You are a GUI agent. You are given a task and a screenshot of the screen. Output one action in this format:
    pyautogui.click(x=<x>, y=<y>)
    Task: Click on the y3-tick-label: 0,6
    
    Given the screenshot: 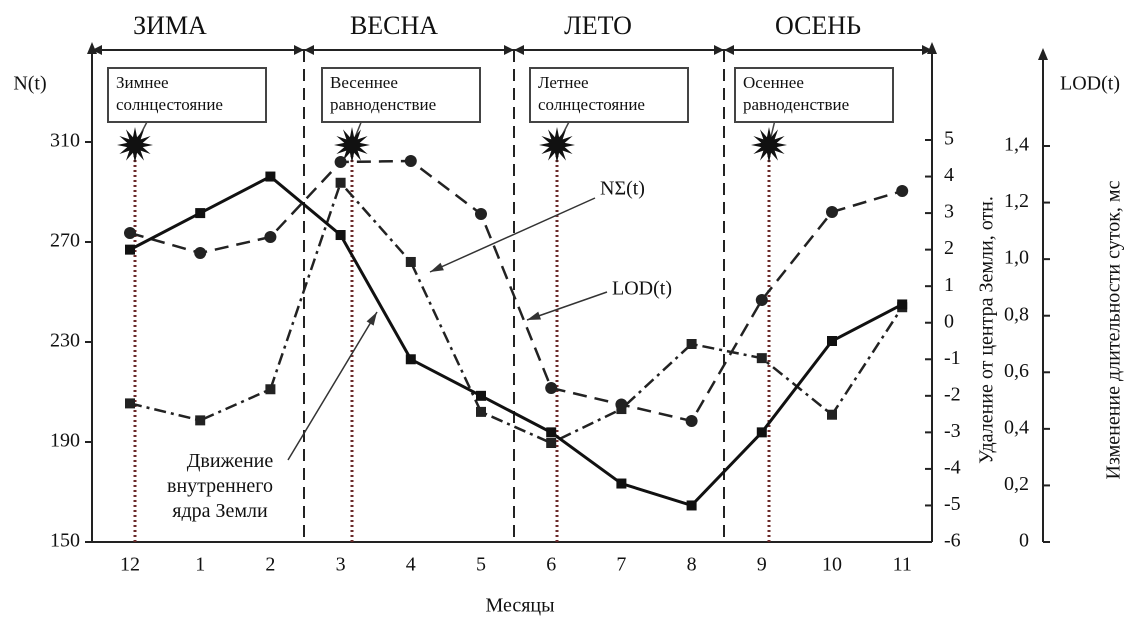 What is the action you would take?
    pyautogui.click(x=1016, y=371)
    